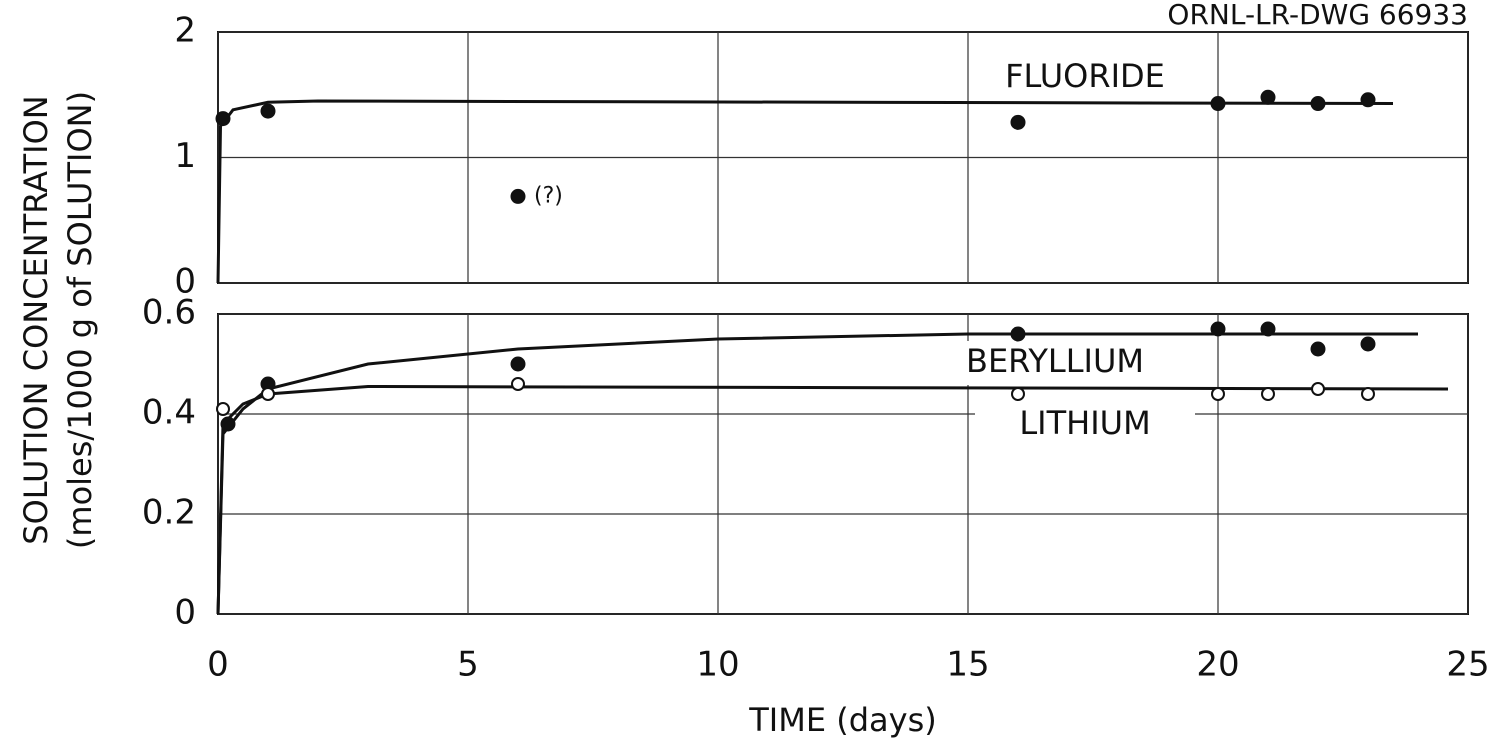  Describe the element at coordinates (169, 413) in the screenshot. I see `y-tick-label: 0.4` at that location.